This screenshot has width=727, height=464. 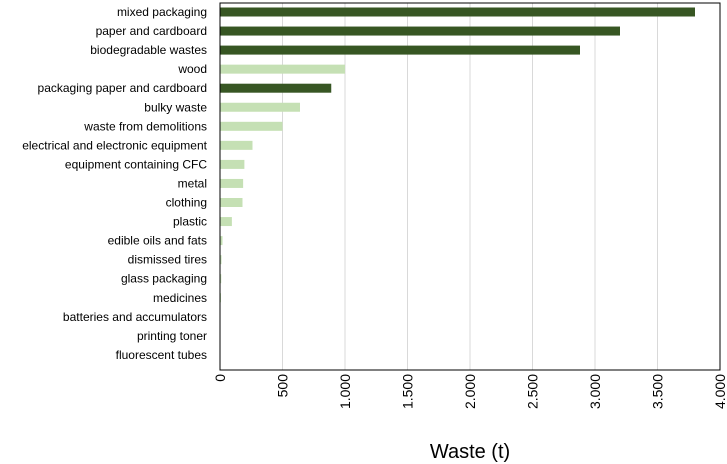 I want to click on category-label: equipment containing CFC, so click(x=136, y=164).